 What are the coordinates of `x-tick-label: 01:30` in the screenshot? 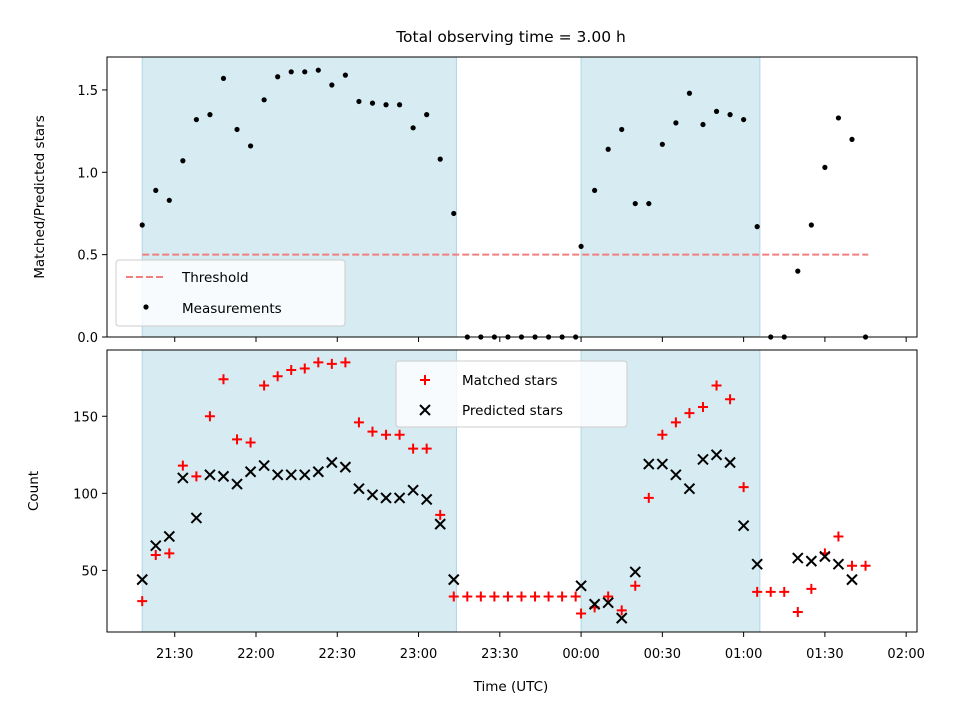 It's located at (824, 654).